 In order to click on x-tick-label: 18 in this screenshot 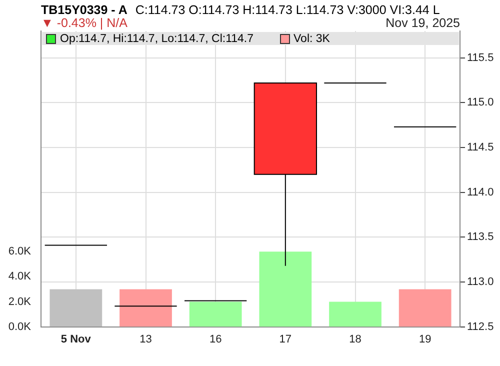, I will do `click(355, 339)`.